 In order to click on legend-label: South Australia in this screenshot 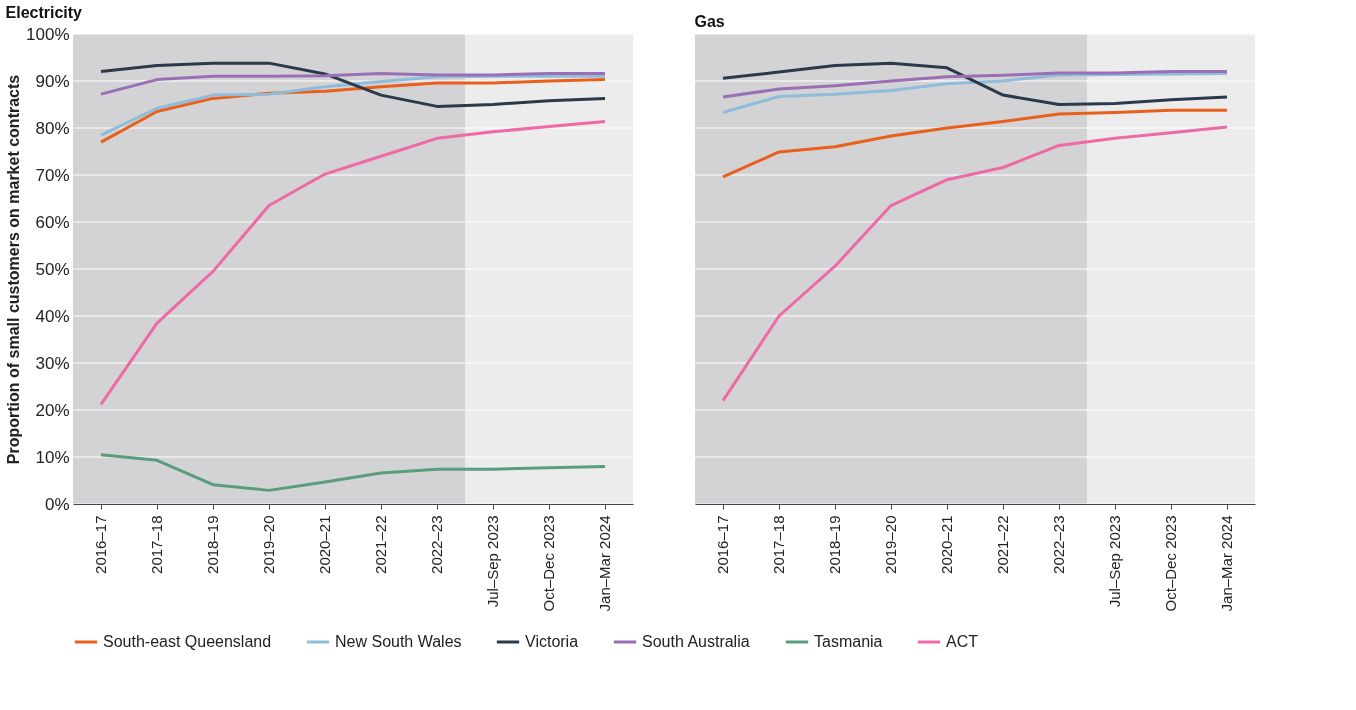, I will do `click(696, 641)`.